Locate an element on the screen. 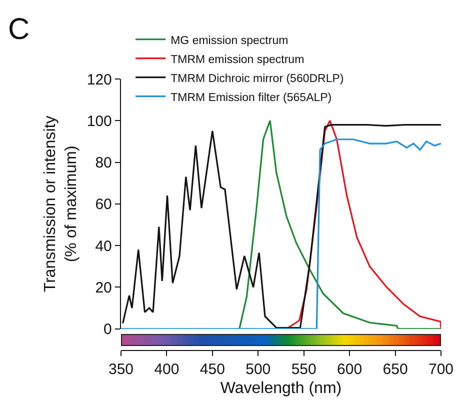  legend-label: TMRM Dichroic mirror (560DRLP) is located at coordinates (257, 78).